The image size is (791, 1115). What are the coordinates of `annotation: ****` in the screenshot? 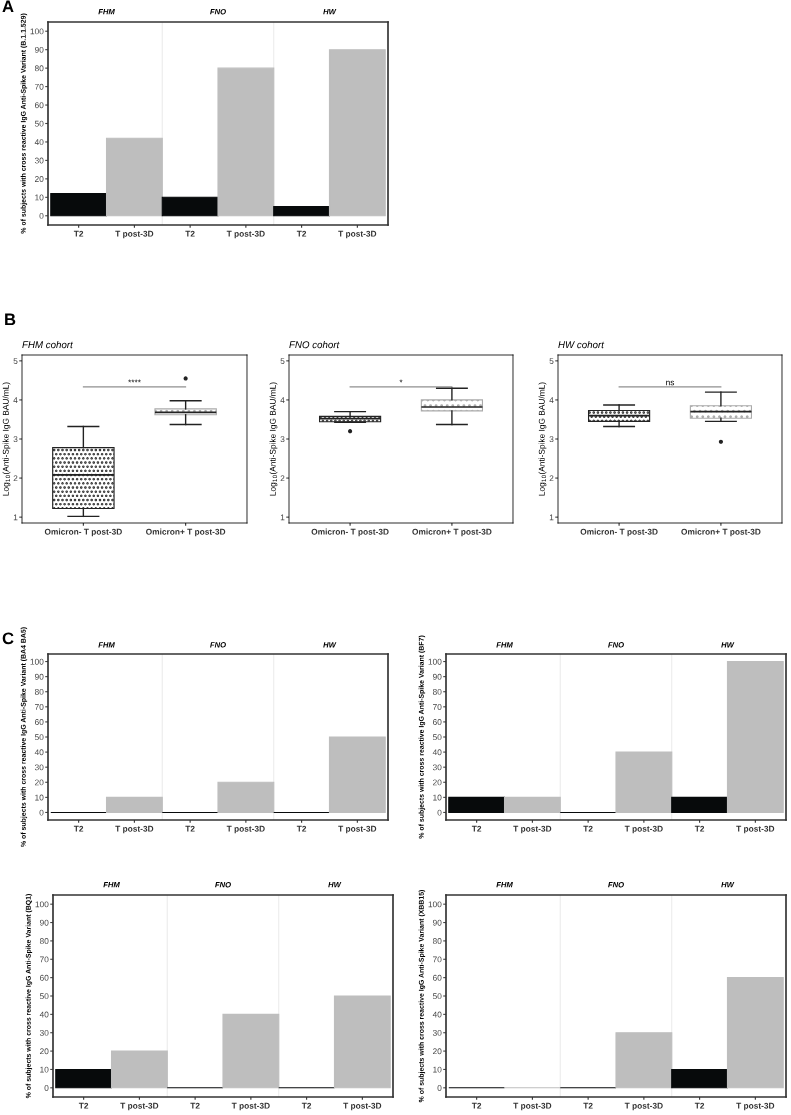 It's located at (134, 381).